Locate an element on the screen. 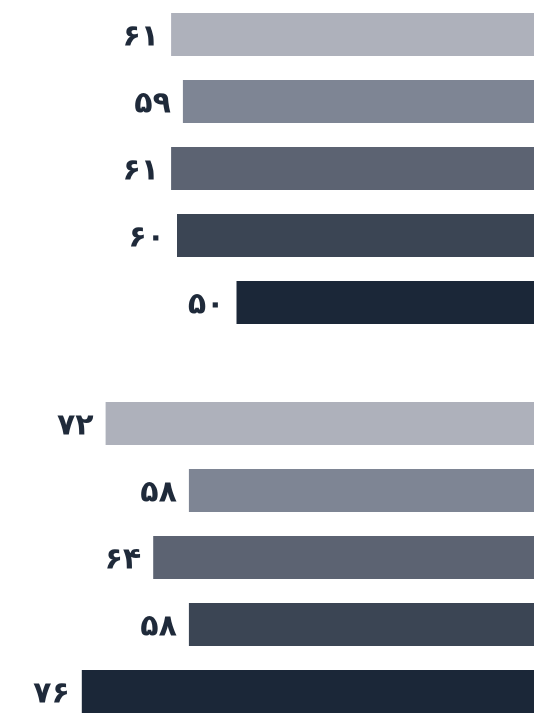 The width and height of the screenshot is (534, 713). bar-value-label-1-2: ۵۹ is located at coordinates (152, 103).